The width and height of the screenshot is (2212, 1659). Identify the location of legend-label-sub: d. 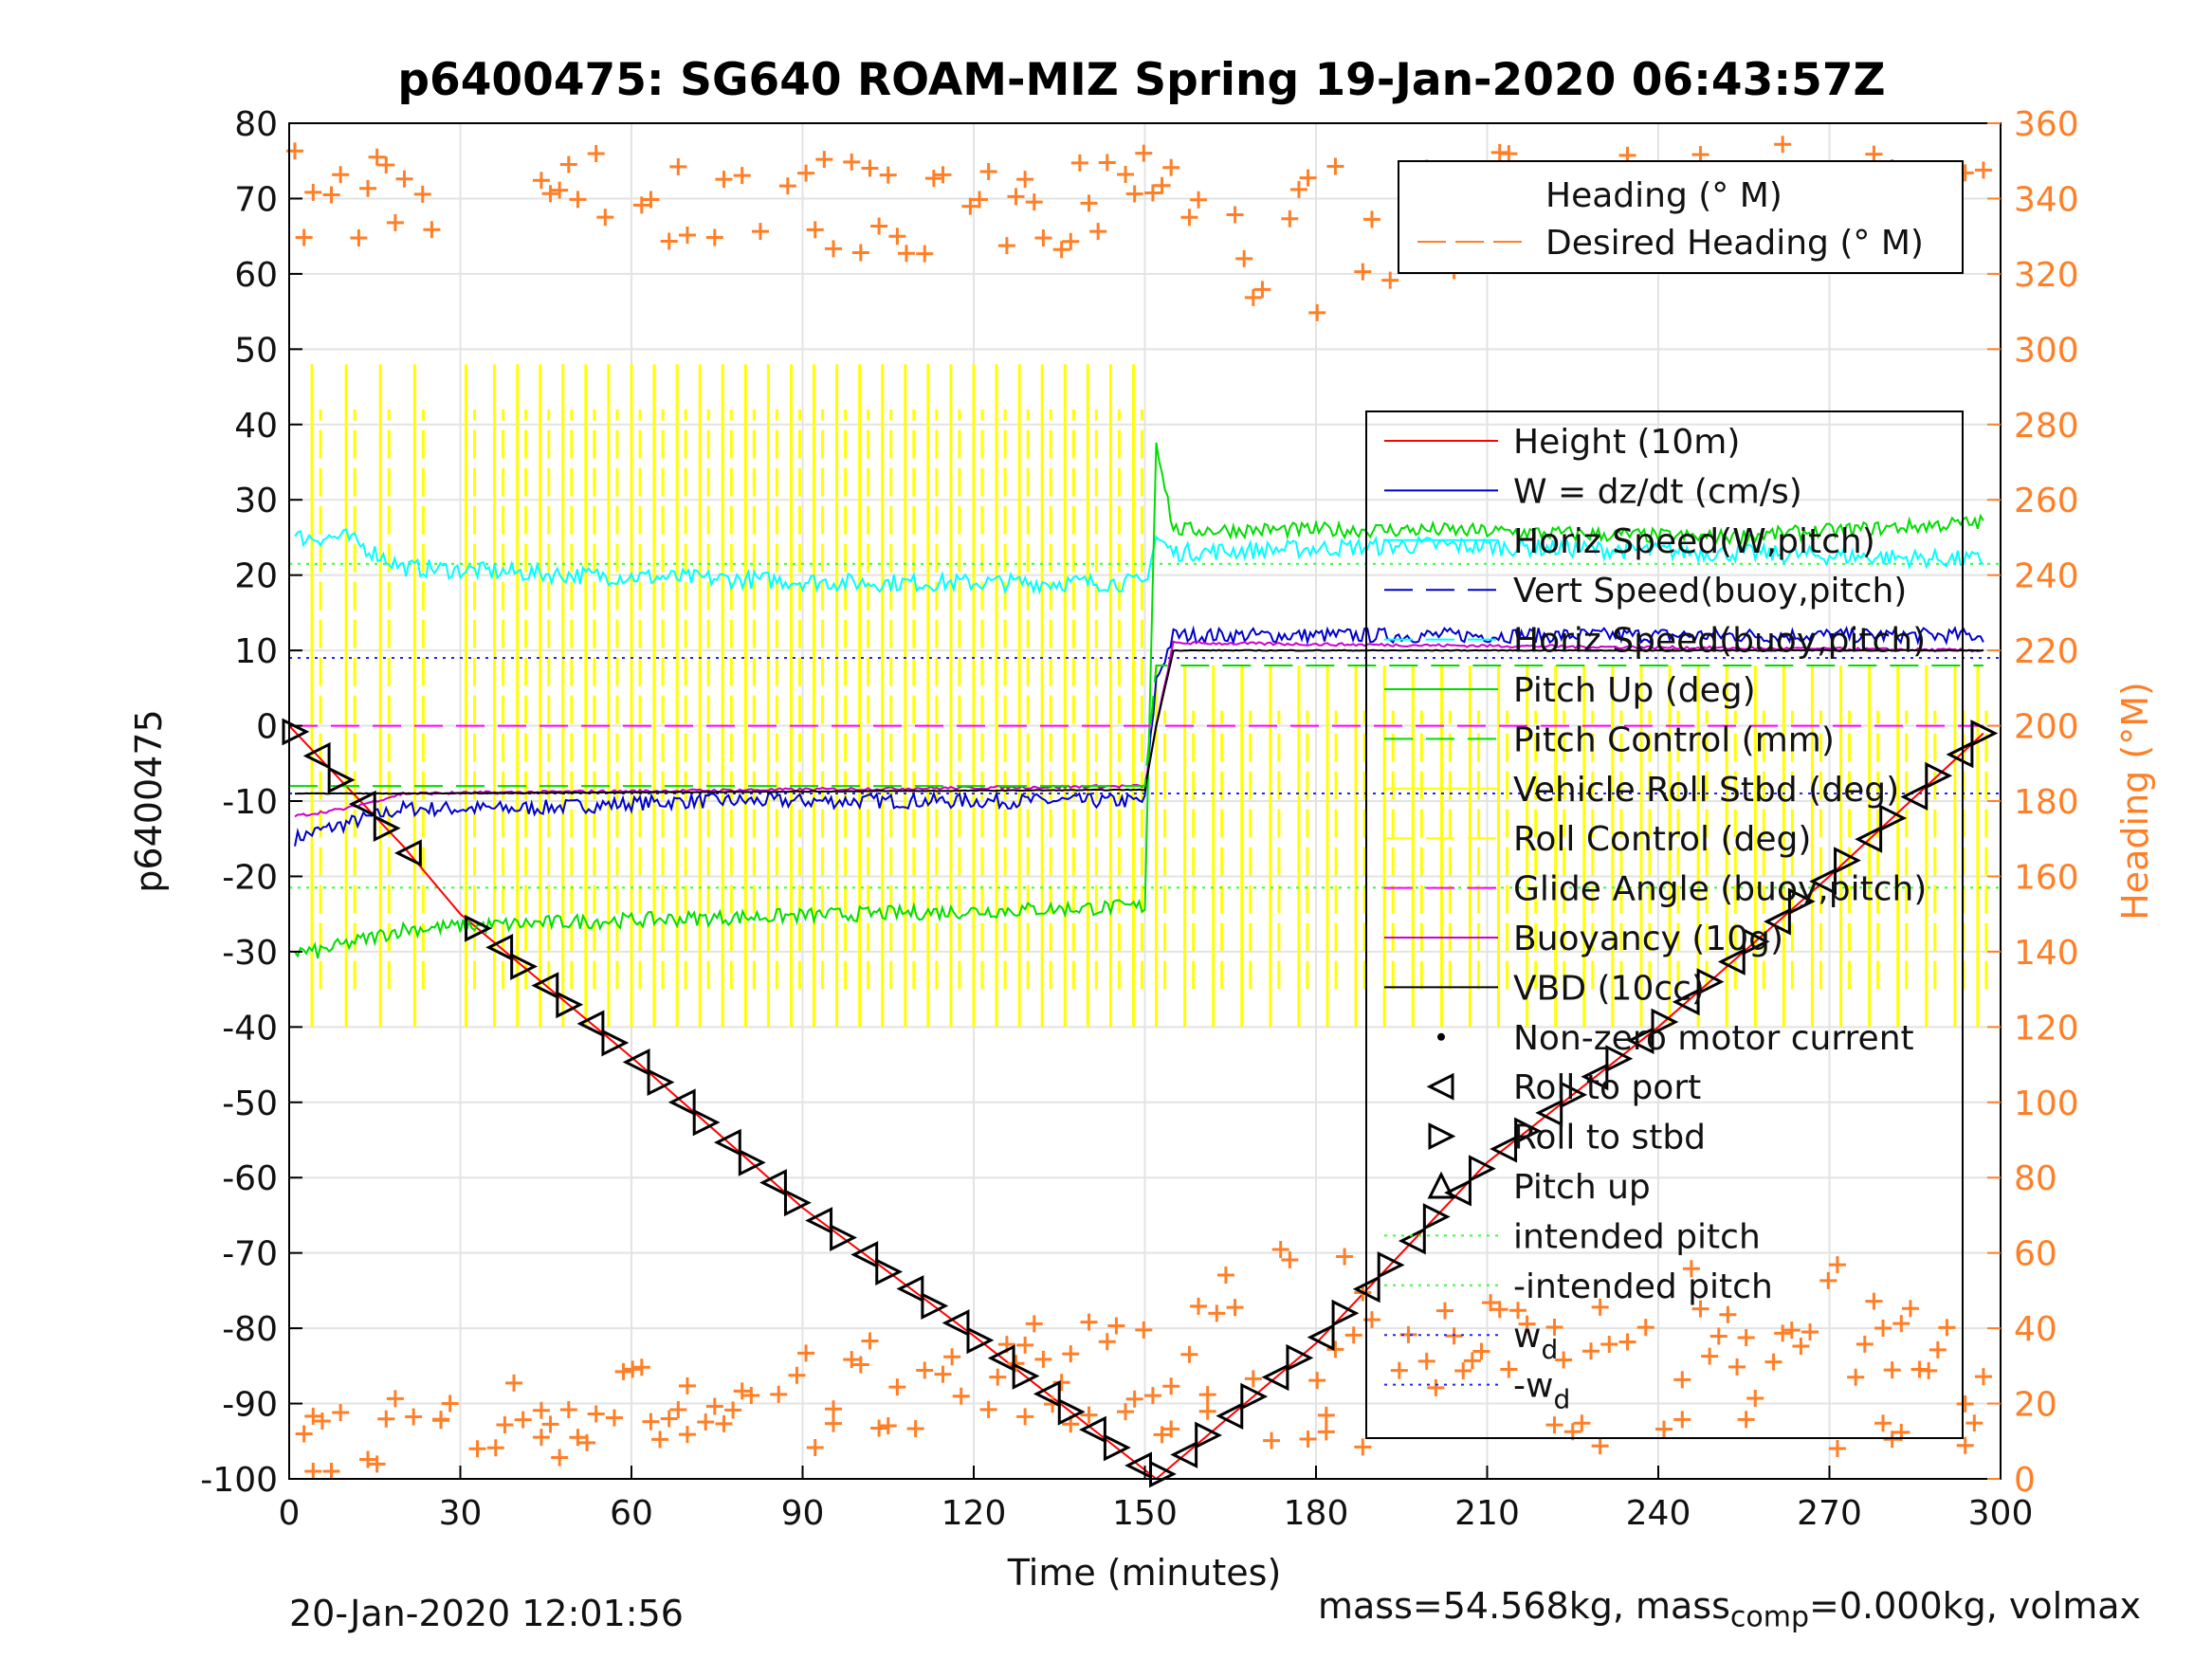
(1549, 1349).